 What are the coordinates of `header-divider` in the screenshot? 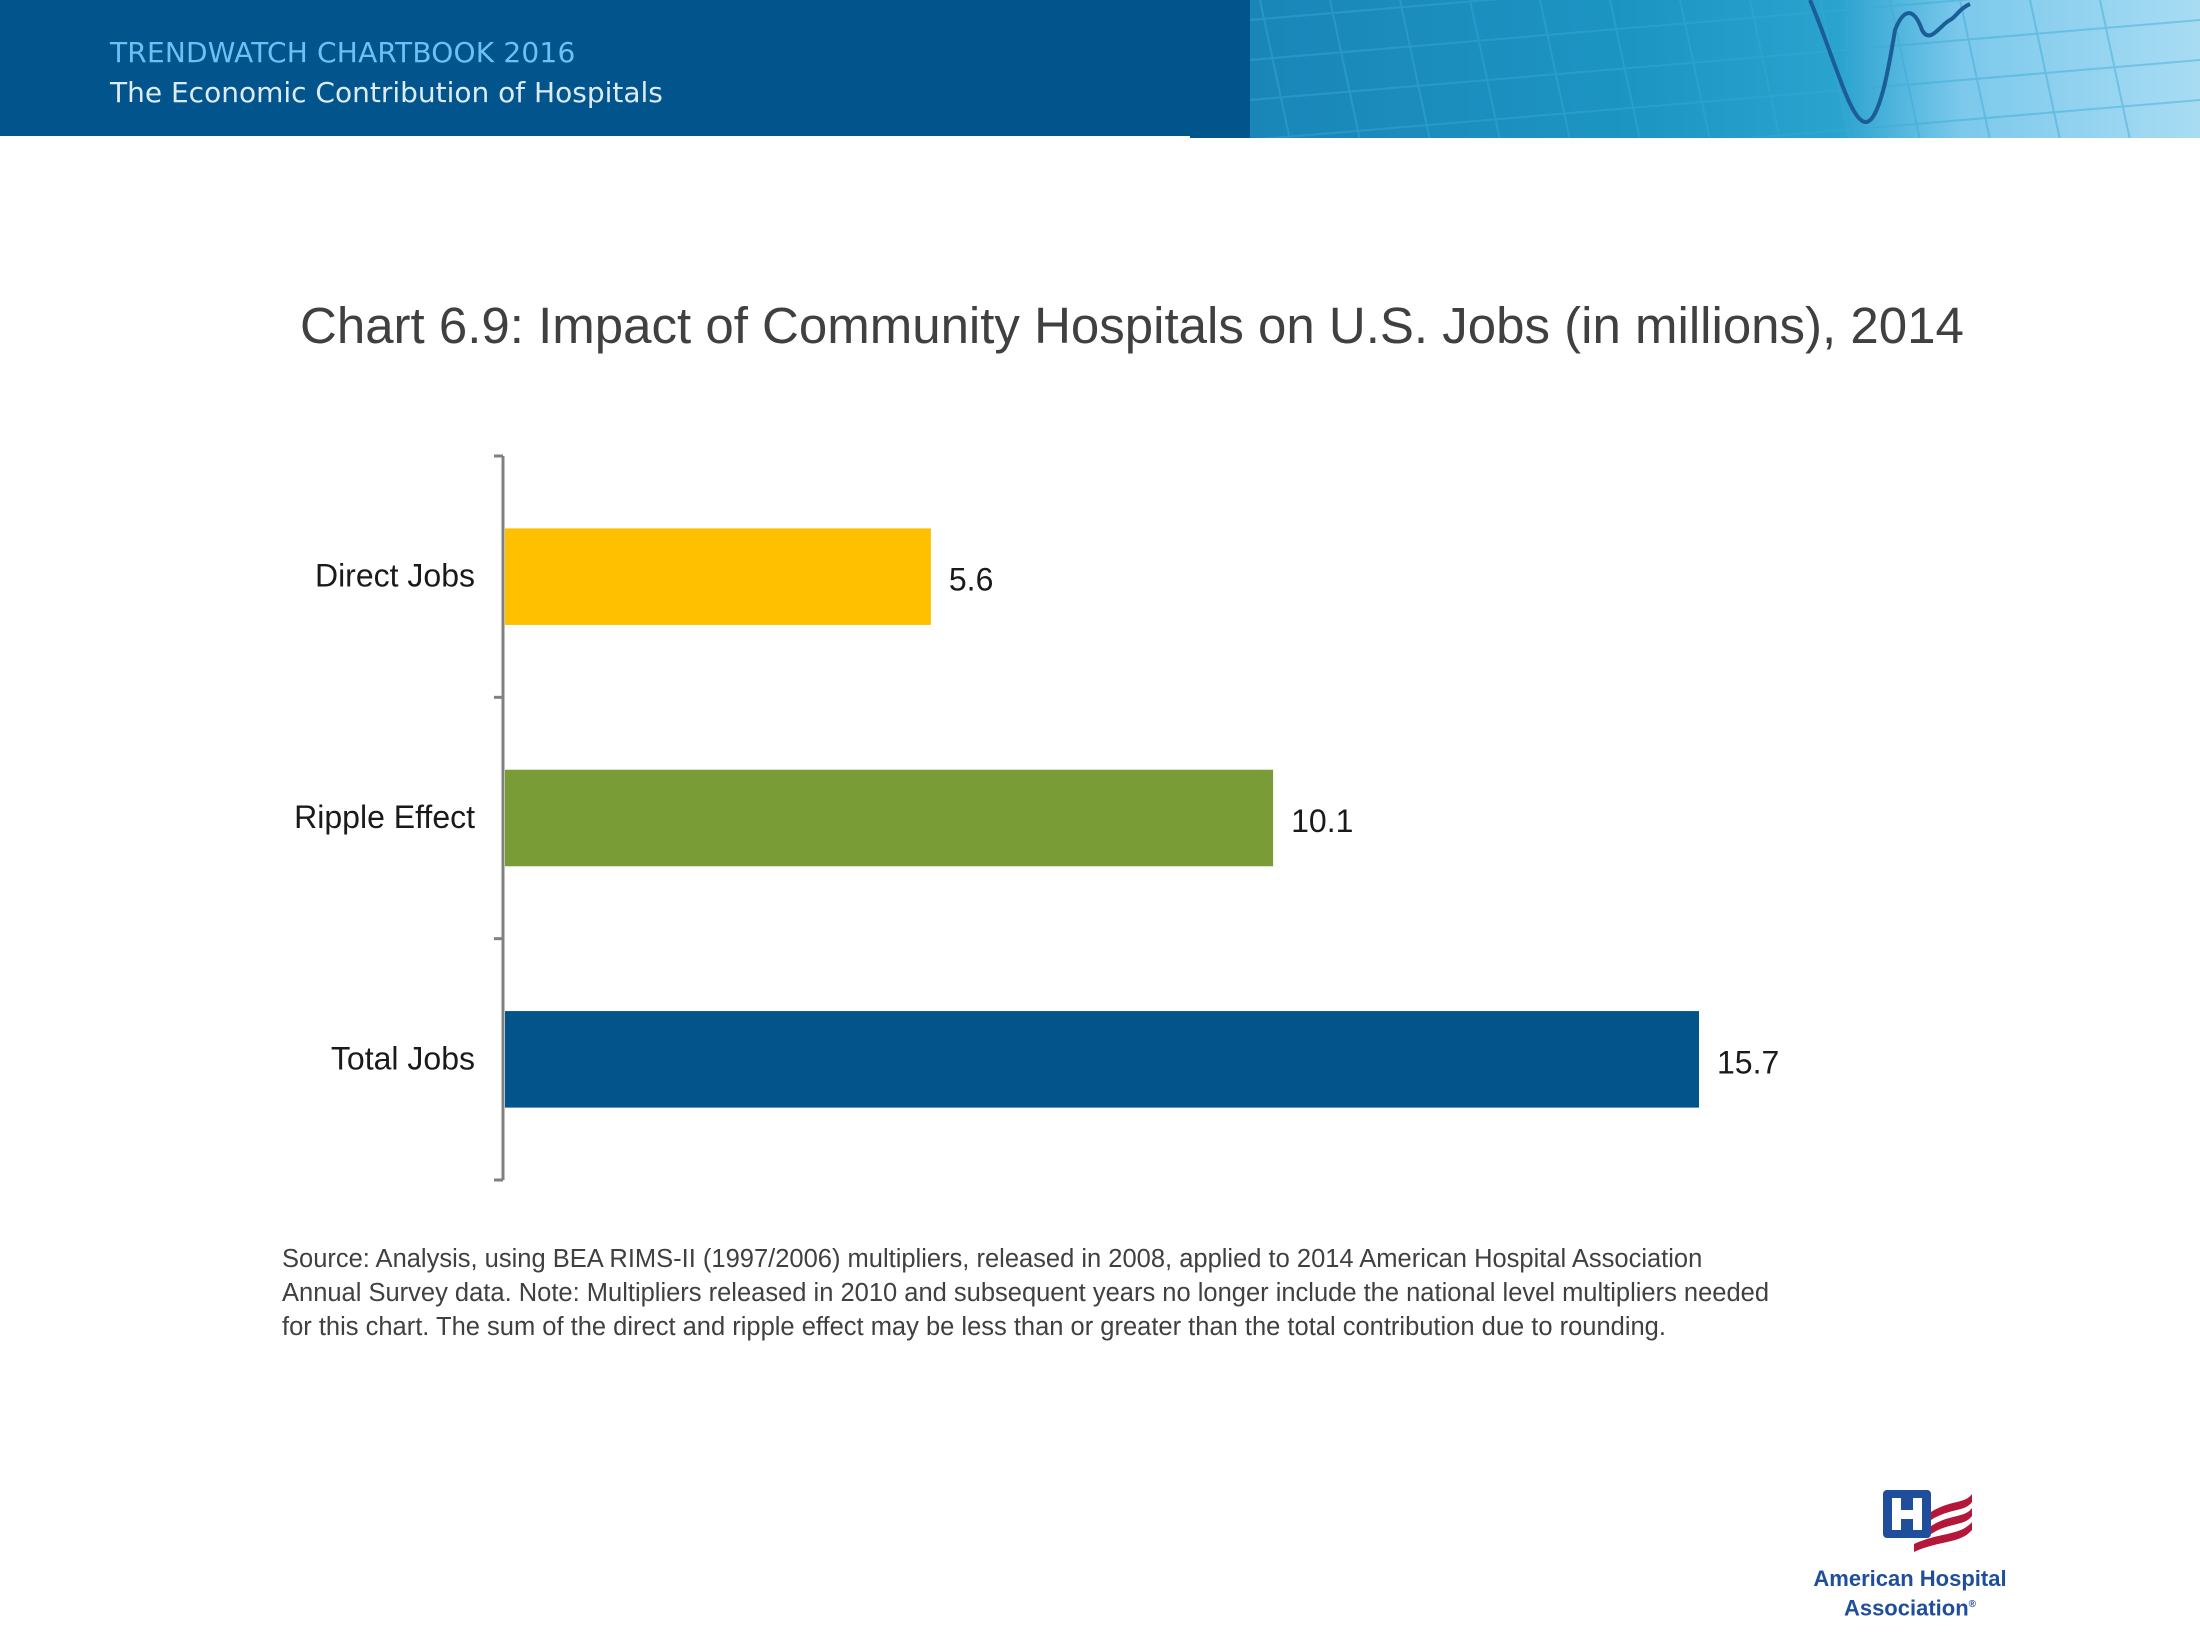 It's located at (1220, 136).